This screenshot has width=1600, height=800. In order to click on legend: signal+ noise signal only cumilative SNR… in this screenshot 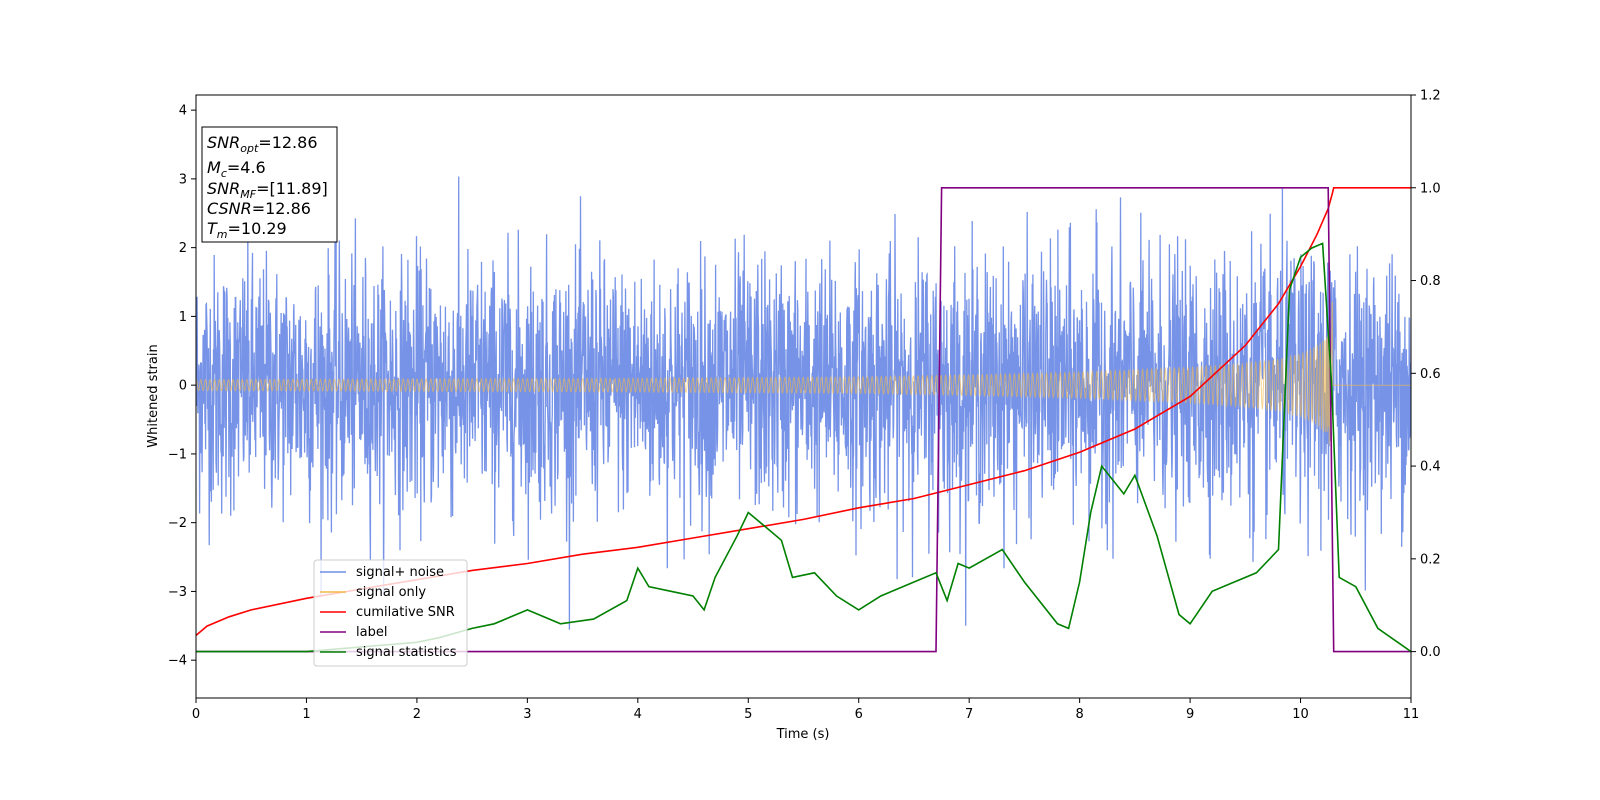, I will do `click(390, 613)`.